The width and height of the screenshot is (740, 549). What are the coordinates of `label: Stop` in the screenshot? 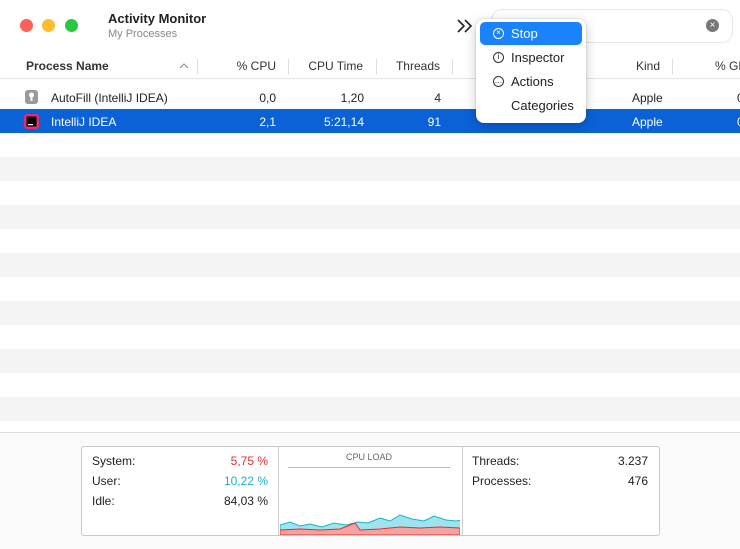 It's located at (524, 33).